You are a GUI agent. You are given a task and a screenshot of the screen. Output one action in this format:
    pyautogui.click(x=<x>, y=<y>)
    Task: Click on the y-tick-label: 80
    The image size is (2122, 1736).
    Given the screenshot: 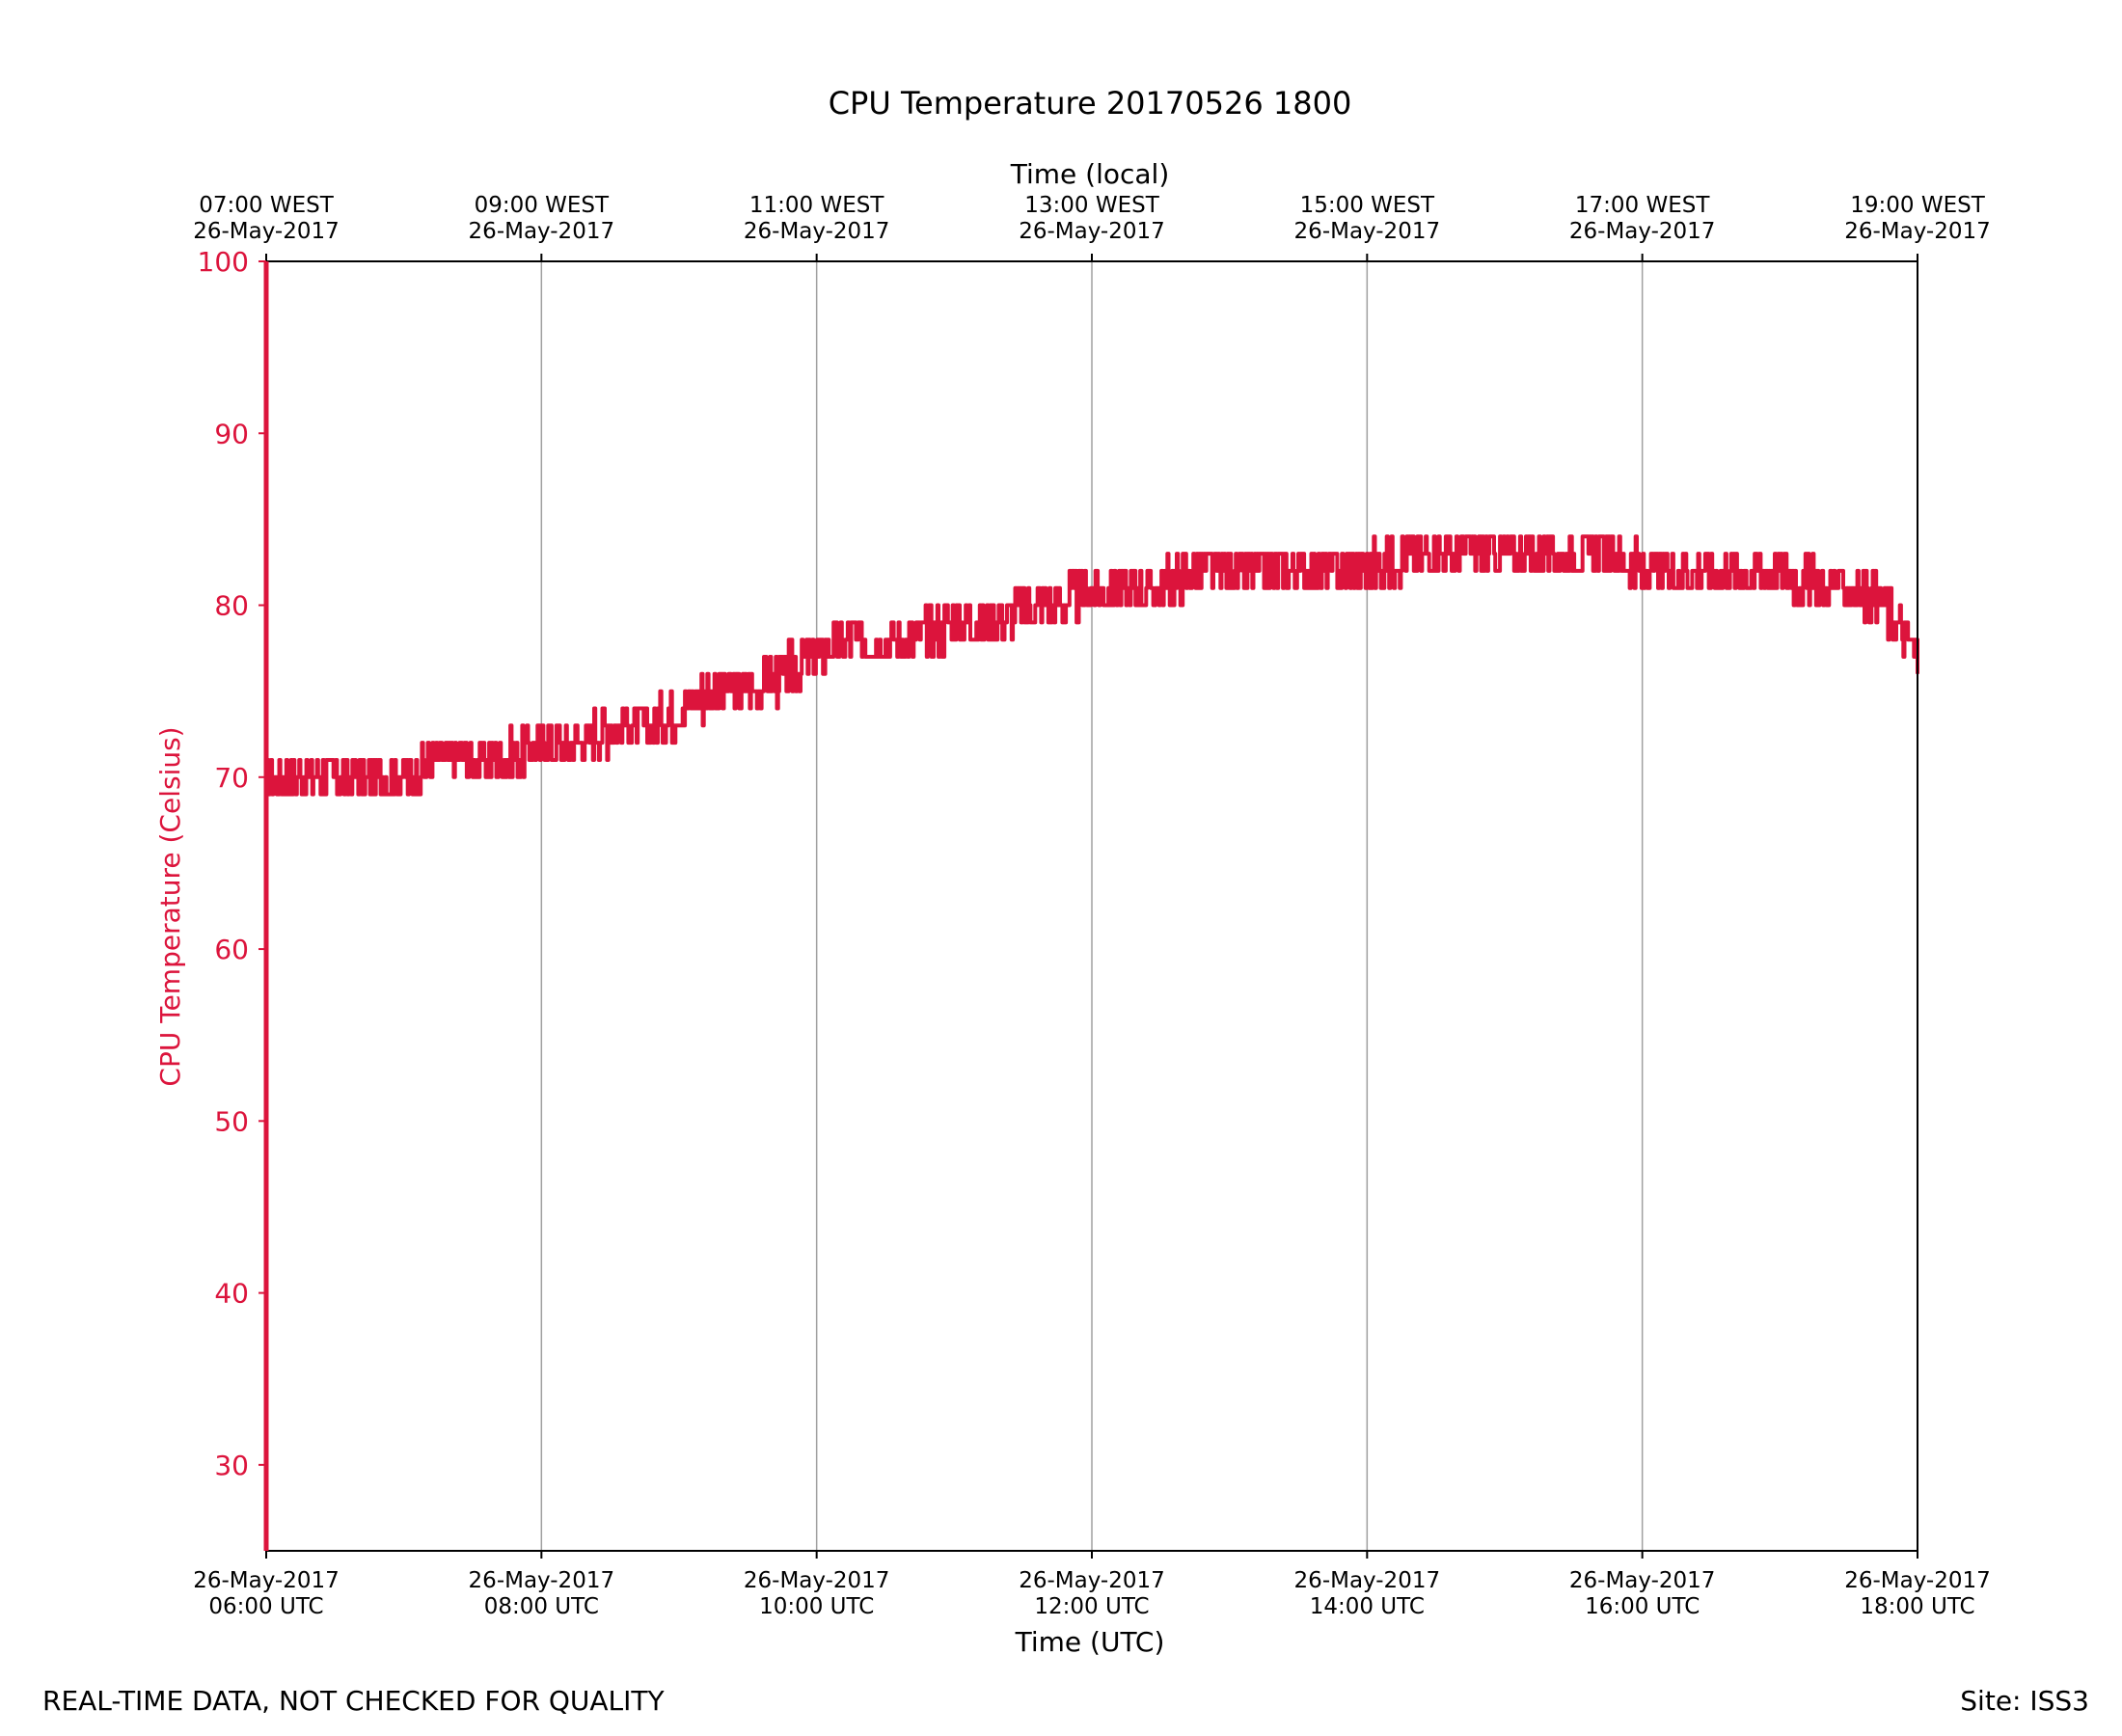 What is the action you would take?
    pyautogui.click(x=232, y=606)
    